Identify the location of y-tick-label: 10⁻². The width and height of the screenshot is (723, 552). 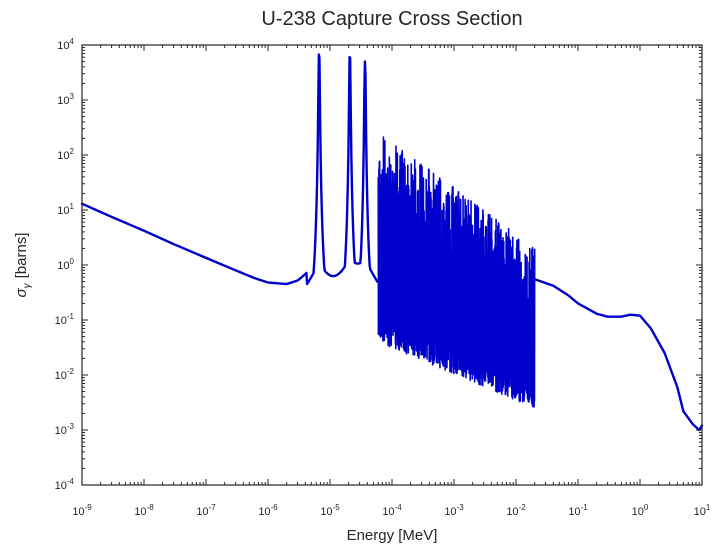
(65, 374).